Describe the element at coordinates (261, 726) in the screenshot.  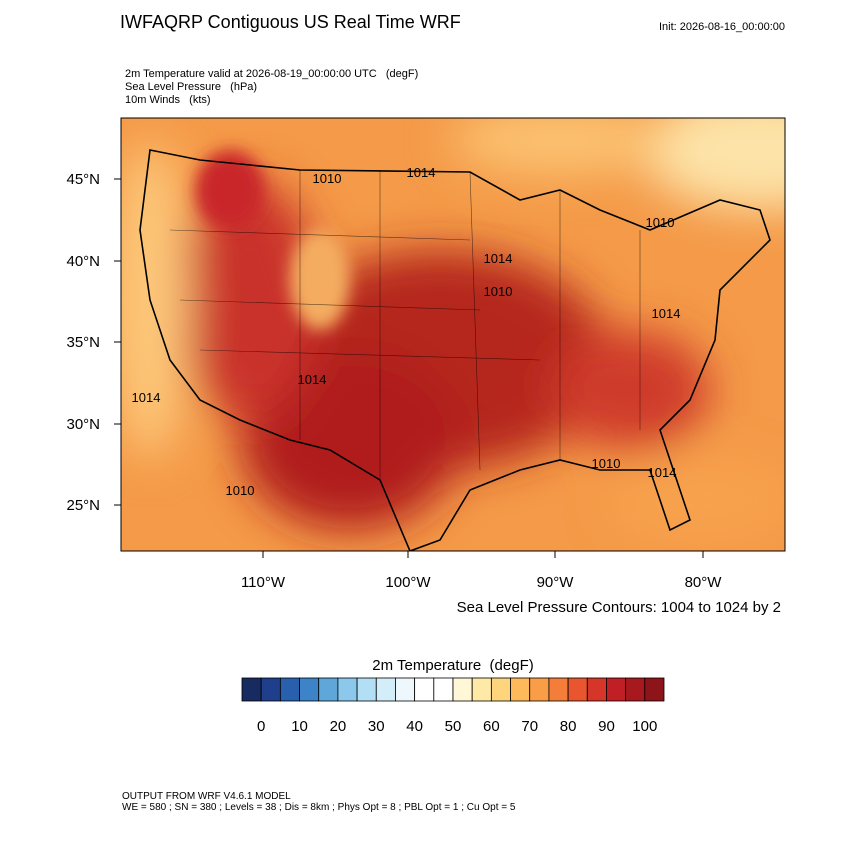
I see `colorbar-tick-label: 0` at that location.